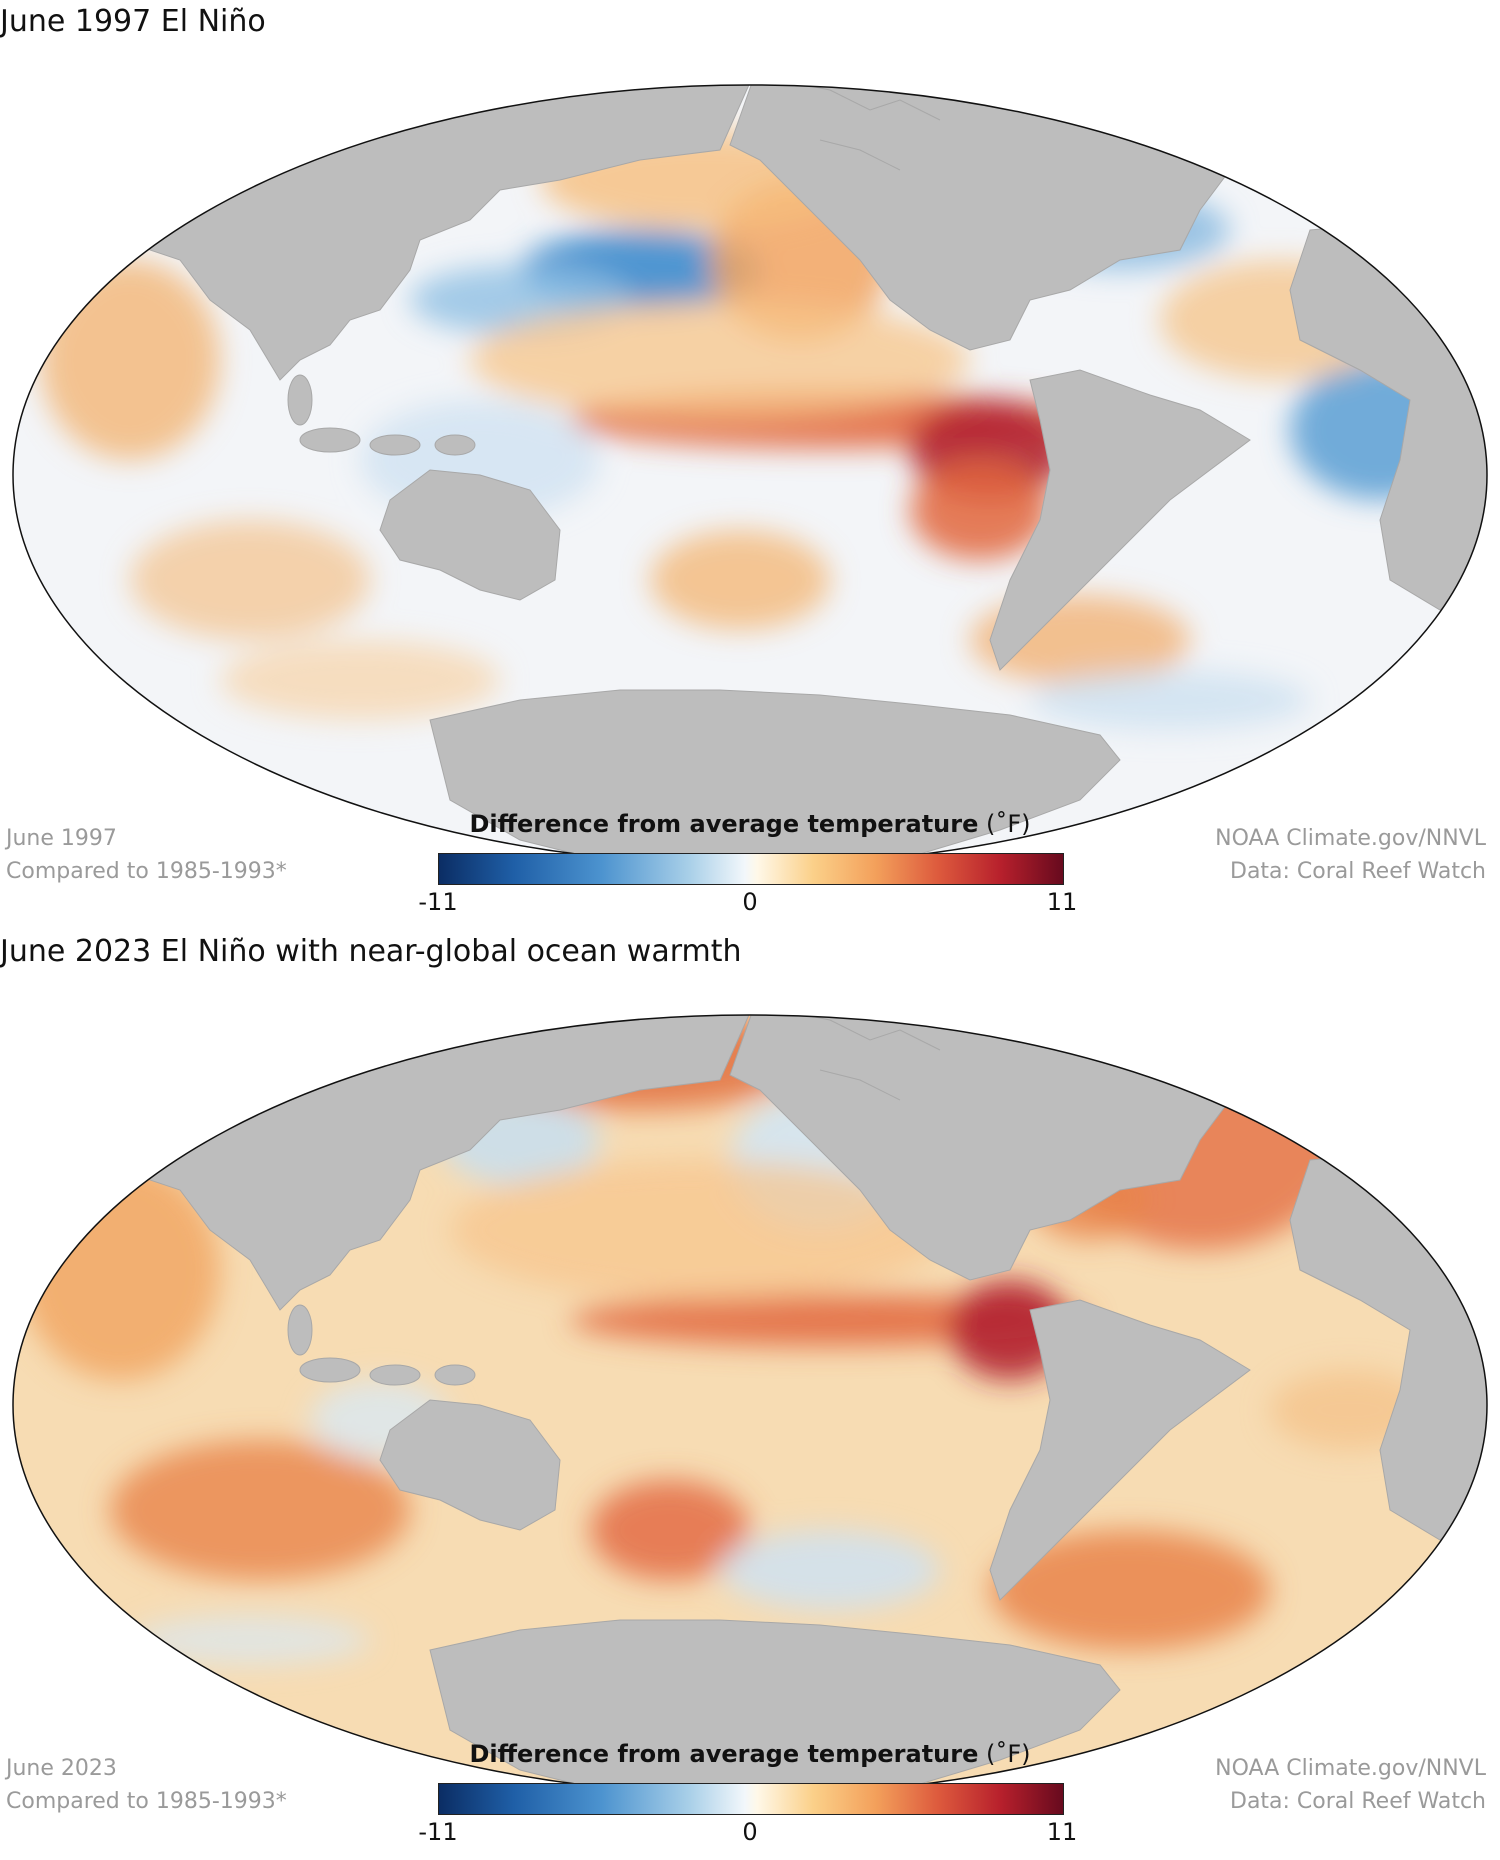  I want to click on panel-title: June 1997 El Niño, so click(133, 21).